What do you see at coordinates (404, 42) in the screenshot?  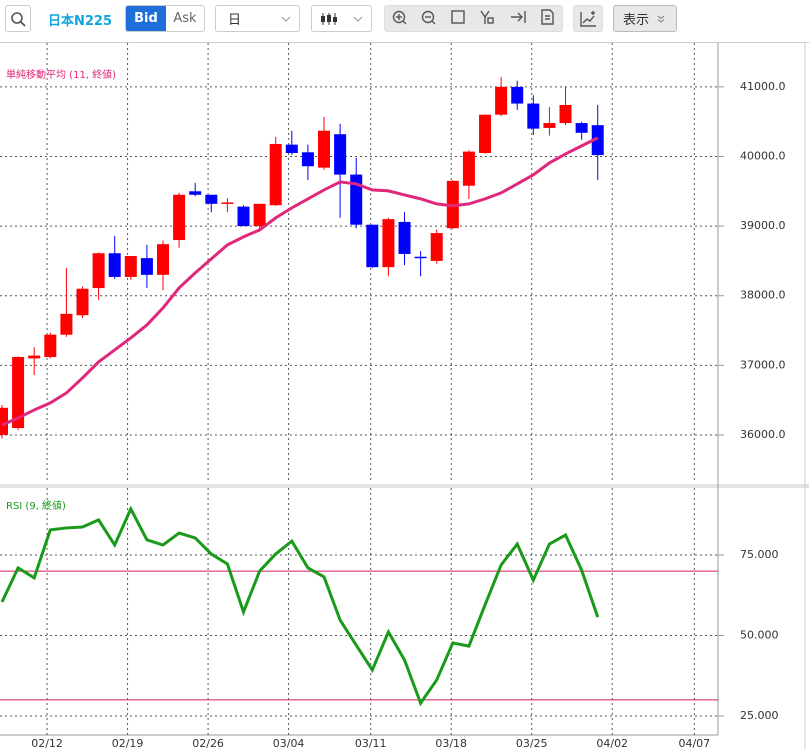 I see `top-border` at bounding box center [404, 42].